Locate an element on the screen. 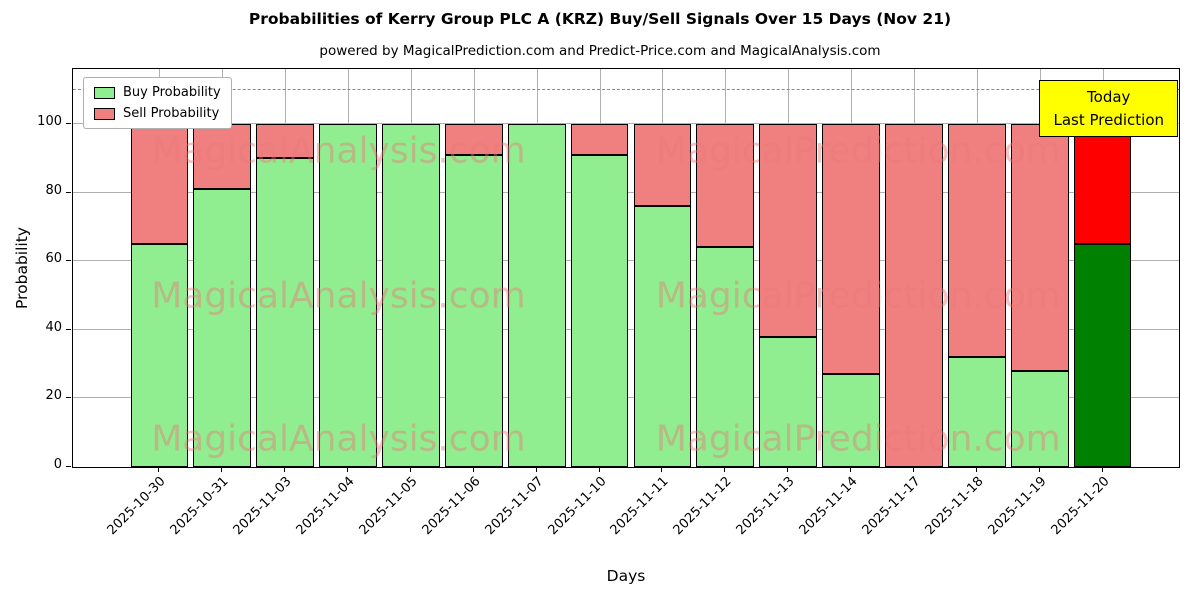 The width and height of the screenshot is (1200, 600). annotation-line-1: Today is located at coordinates (1109, 97).